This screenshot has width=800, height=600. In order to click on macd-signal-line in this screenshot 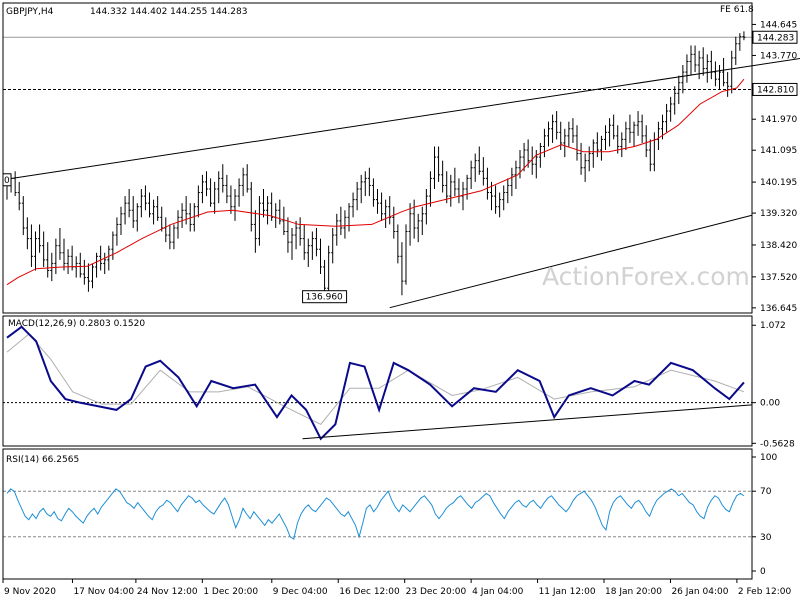, I will do `click(375, 379)`.